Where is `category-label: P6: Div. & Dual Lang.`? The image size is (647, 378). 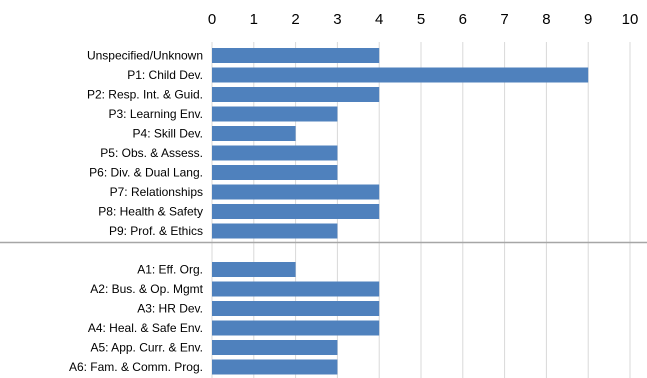
category-label: P6: Div. & Dual Lang. is located at coordinates (146, 173).